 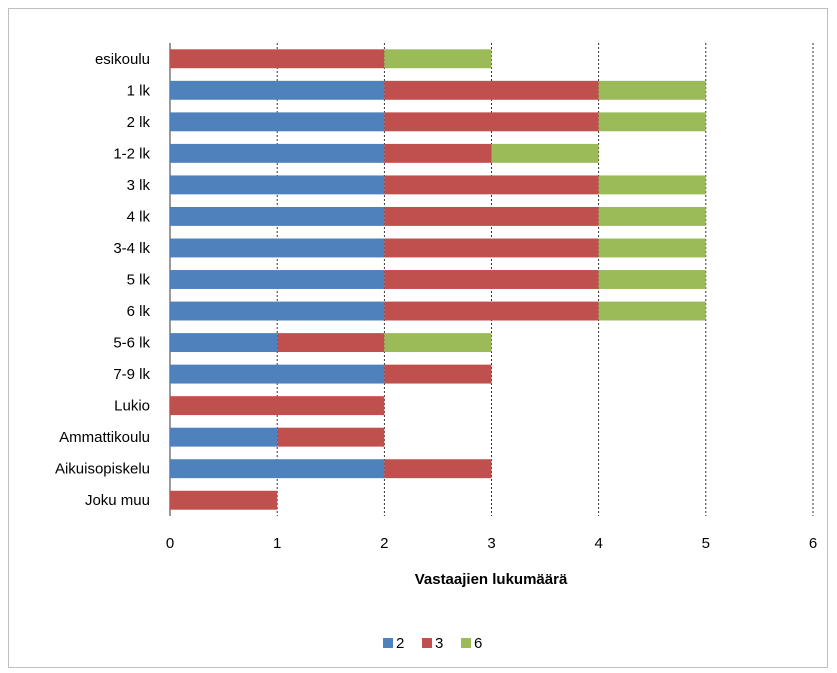 I want to click on category-label: 1 lk, so click(x=139, y=90).